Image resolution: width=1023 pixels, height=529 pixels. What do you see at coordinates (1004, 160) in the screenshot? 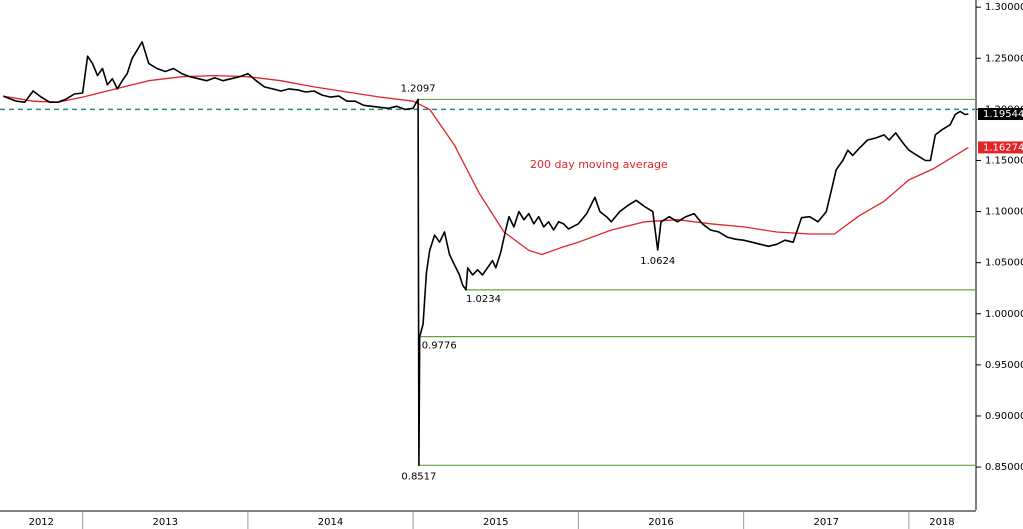
I see `y-tick-label: 1.15000` at bounding box center [1004, 160].